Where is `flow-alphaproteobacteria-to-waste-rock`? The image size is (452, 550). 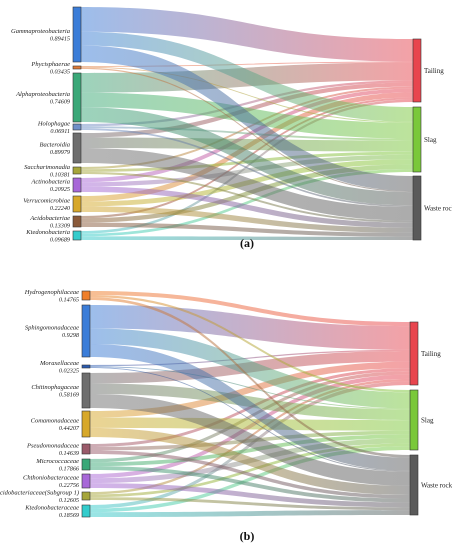
flow-alphaproteobacteria-to-waste-rock is located at coordinates (247, 156).